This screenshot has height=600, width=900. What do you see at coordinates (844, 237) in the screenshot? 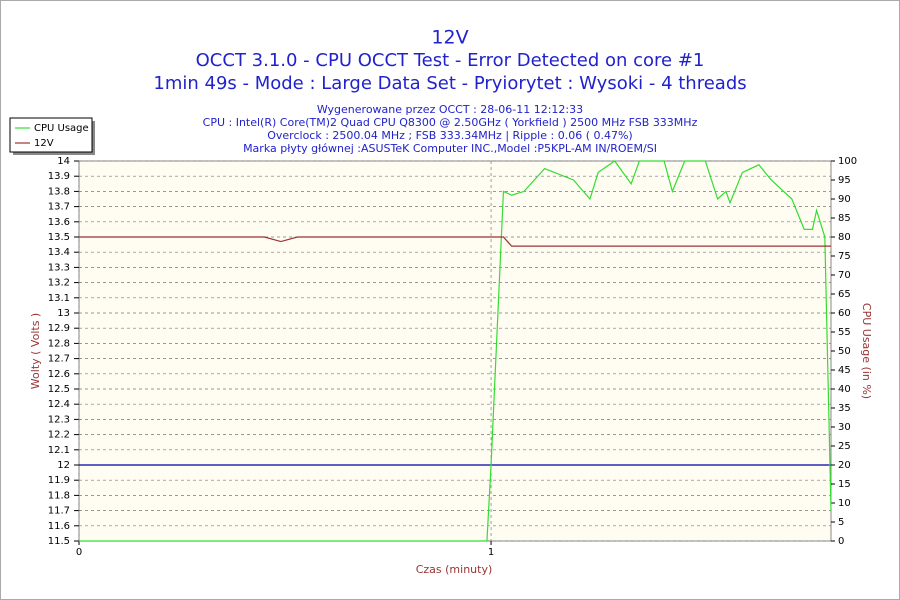
I see `y2-tick-label: 80` at bounding box center [844, 237].